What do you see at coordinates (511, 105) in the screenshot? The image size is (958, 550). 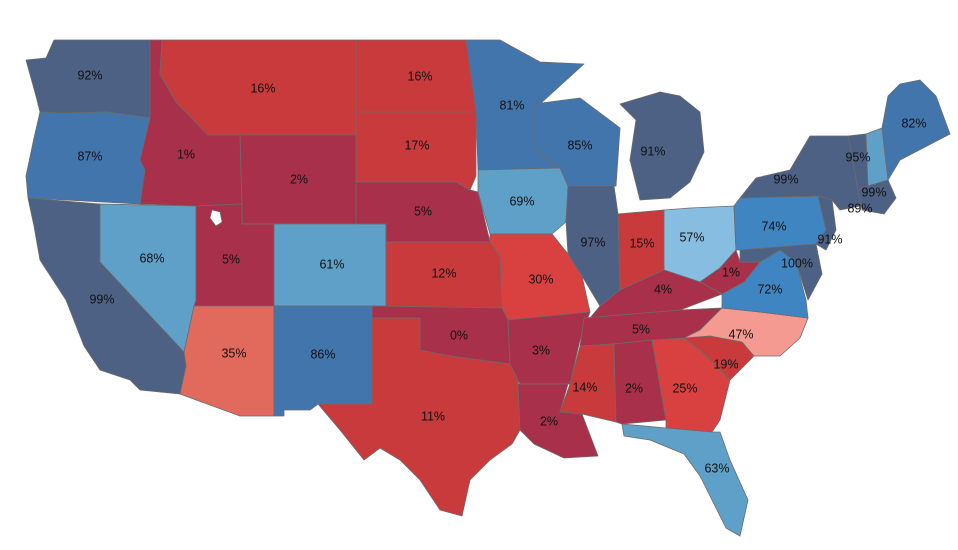 I see `state-label-MN: 81%` at bounding box center [511, 105].